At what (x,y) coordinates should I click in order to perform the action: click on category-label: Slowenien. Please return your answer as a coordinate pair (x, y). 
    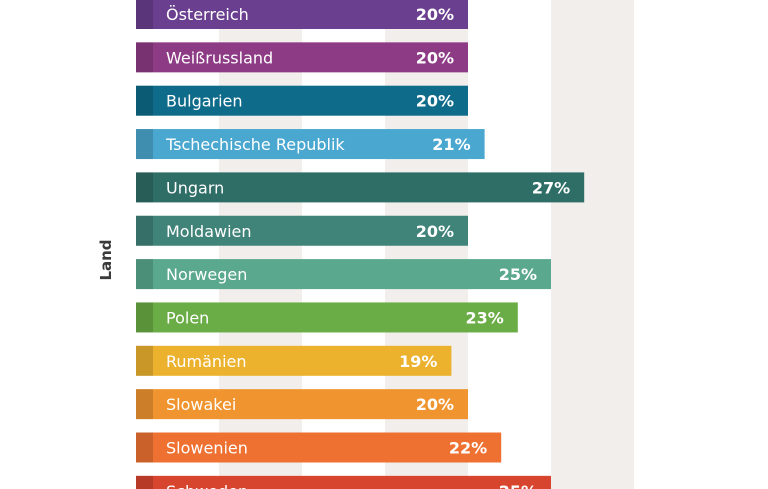
    Looking at the image, I should click on (207, 448).